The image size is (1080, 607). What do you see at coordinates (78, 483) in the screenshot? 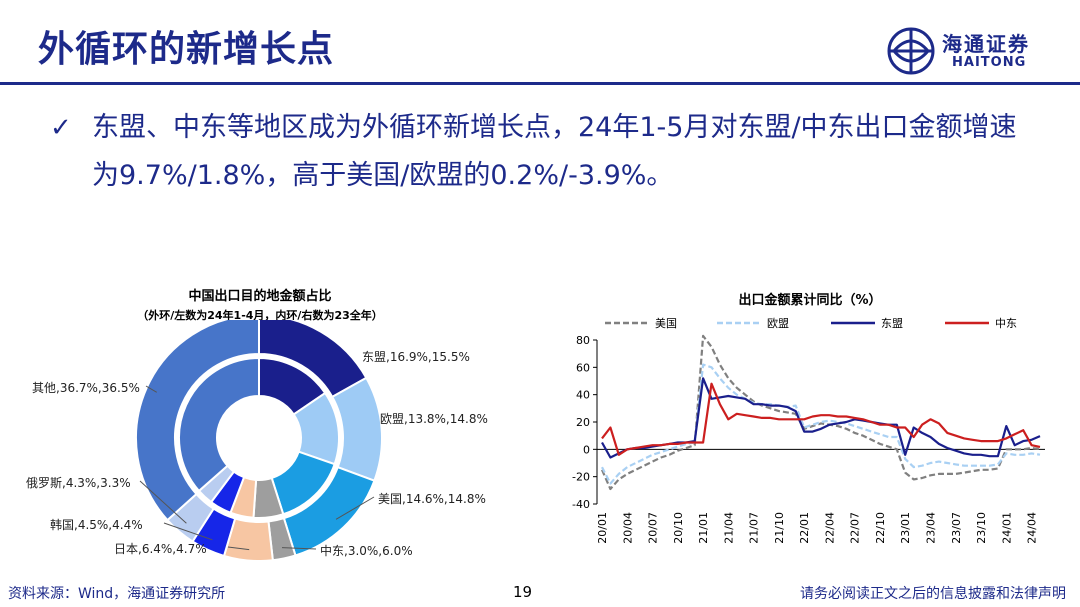
I see `pie-label-6: 俄罗斯,4.3%,3.3%` at bounding box center [78, 483].